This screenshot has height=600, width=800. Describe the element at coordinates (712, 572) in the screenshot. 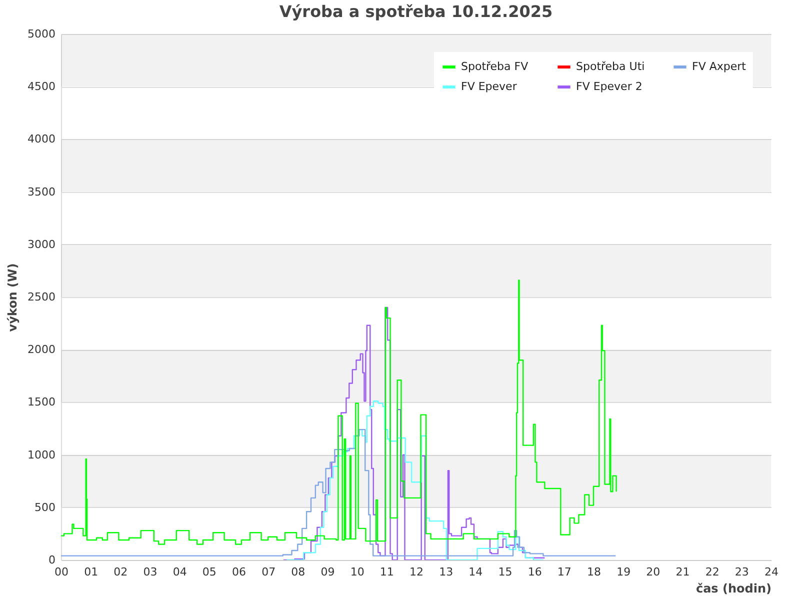

I see `x-tick-label: 22` at that location.